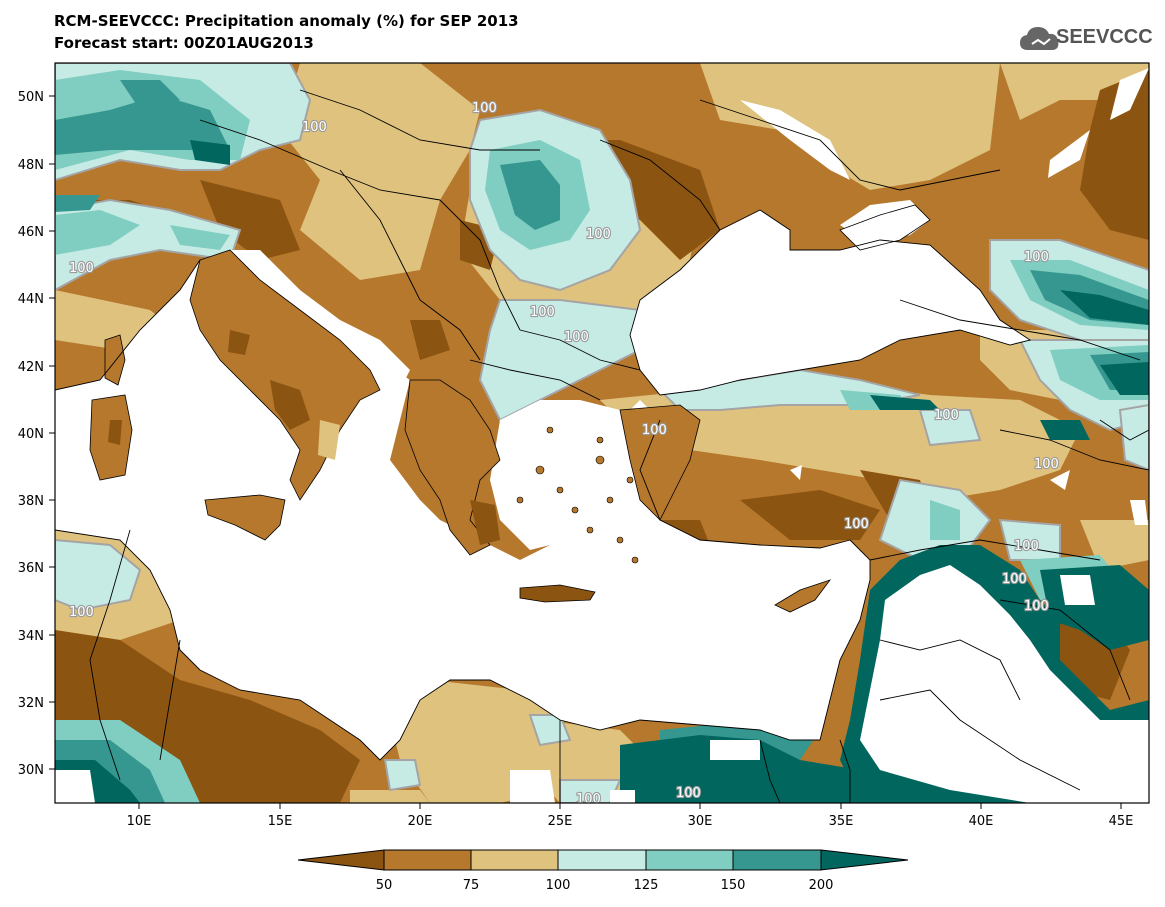  Describe the element at coordinates (184, 43) in the screenshot. I see `forecast-start-label: Forecast start: 00Z01AUG2013` at that location.